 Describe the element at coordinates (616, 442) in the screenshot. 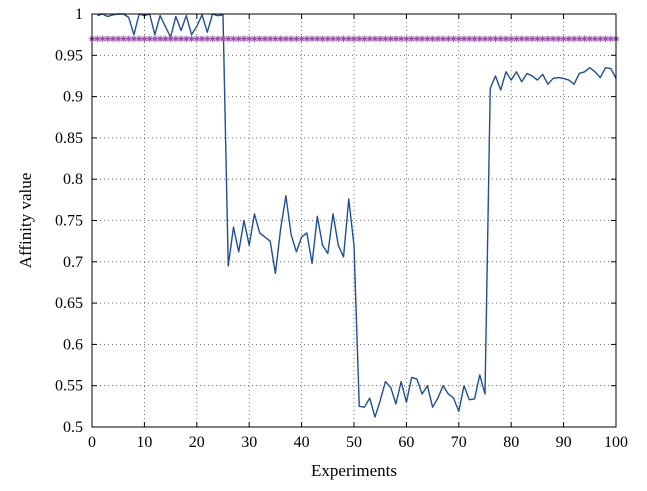

I see `x-tick-label: 100` at that location.